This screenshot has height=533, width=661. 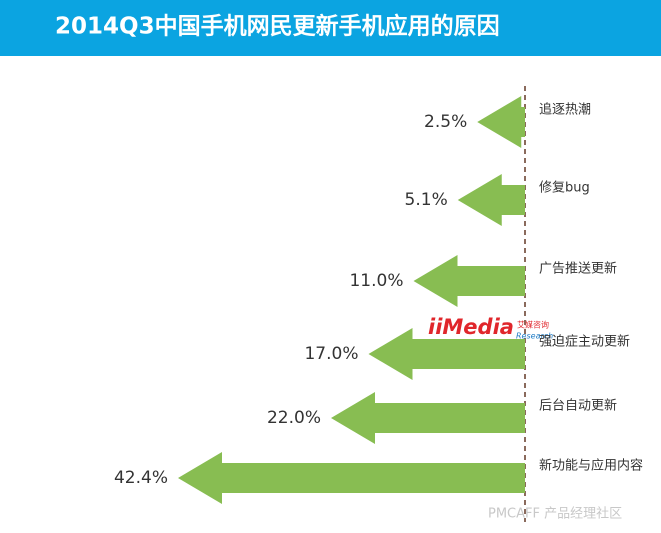 What do you see at coordinates (555, 514) in the screenshot?
I see `watermark-text: PMCAFF 产品经理社区` at bounding box center [555, 514].